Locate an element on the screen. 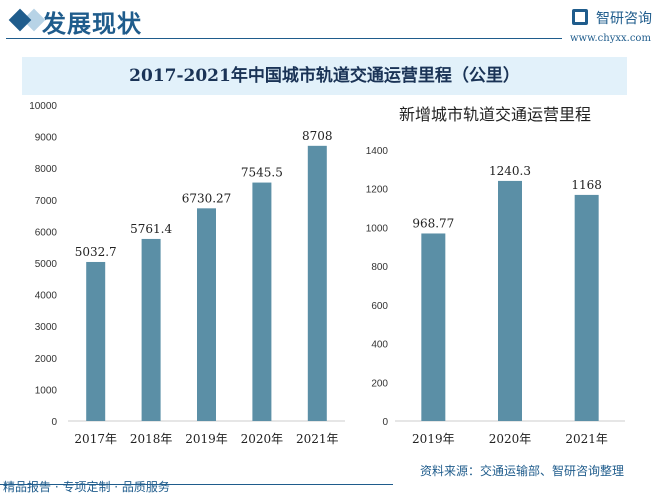 The width and height of the screenshot is (655, 498). data-label: 7545.5 is located at coordinates (262, 173).